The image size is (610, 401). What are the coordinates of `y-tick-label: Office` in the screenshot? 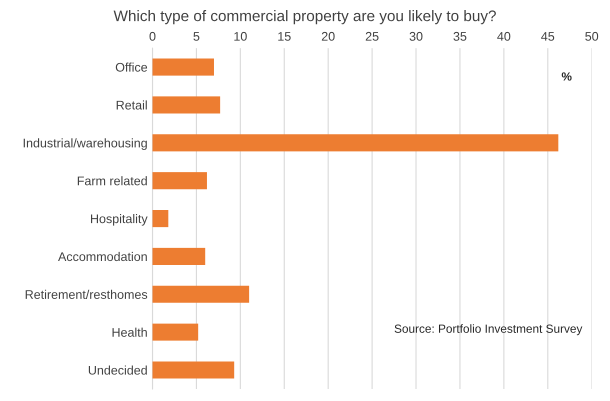 It's located at (132, 67).